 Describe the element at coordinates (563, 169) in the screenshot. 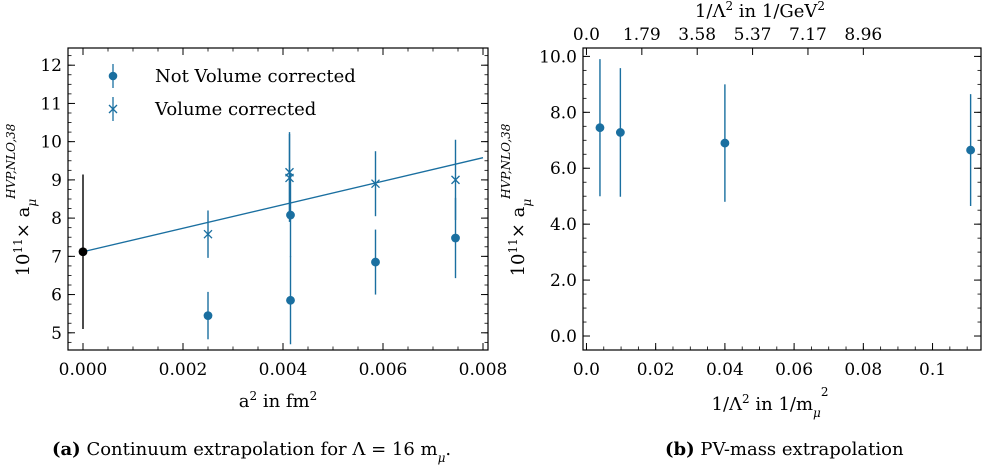

I see `y-tick-label: 6.0` at that location.